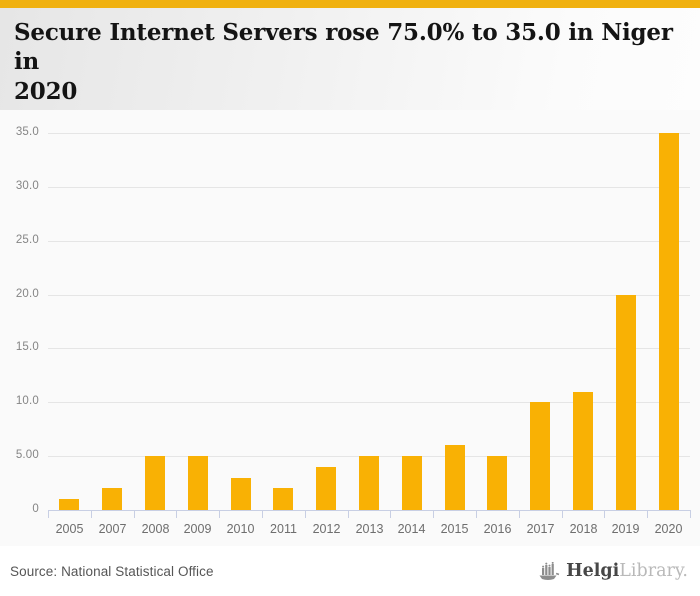 The height and width of the screenshot is (596, 700). Describe the element at coordinates (155, 529) in the screenshot. I see `x-axis-tick-label: 2008` at that location.